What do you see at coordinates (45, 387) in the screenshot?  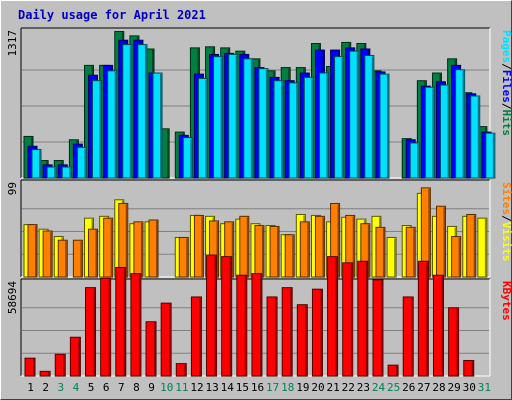 I see `x-tick-label: 2` at bounding box center [45, 387].